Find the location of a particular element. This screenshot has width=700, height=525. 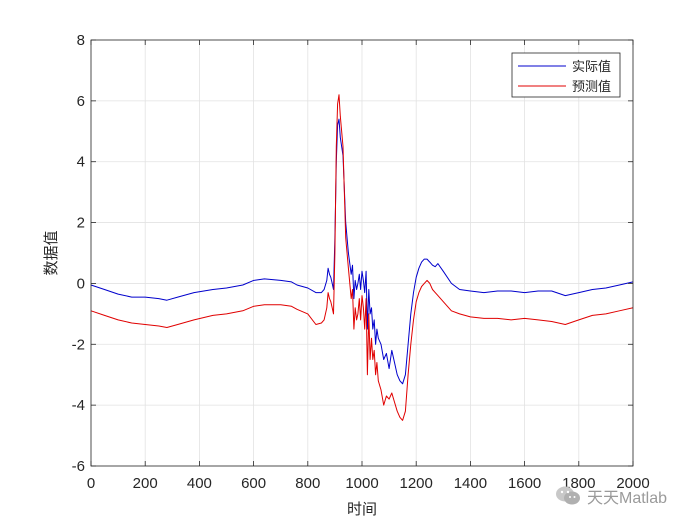

legend-label-actual: 实际值 is located at coordinates (591, 67).